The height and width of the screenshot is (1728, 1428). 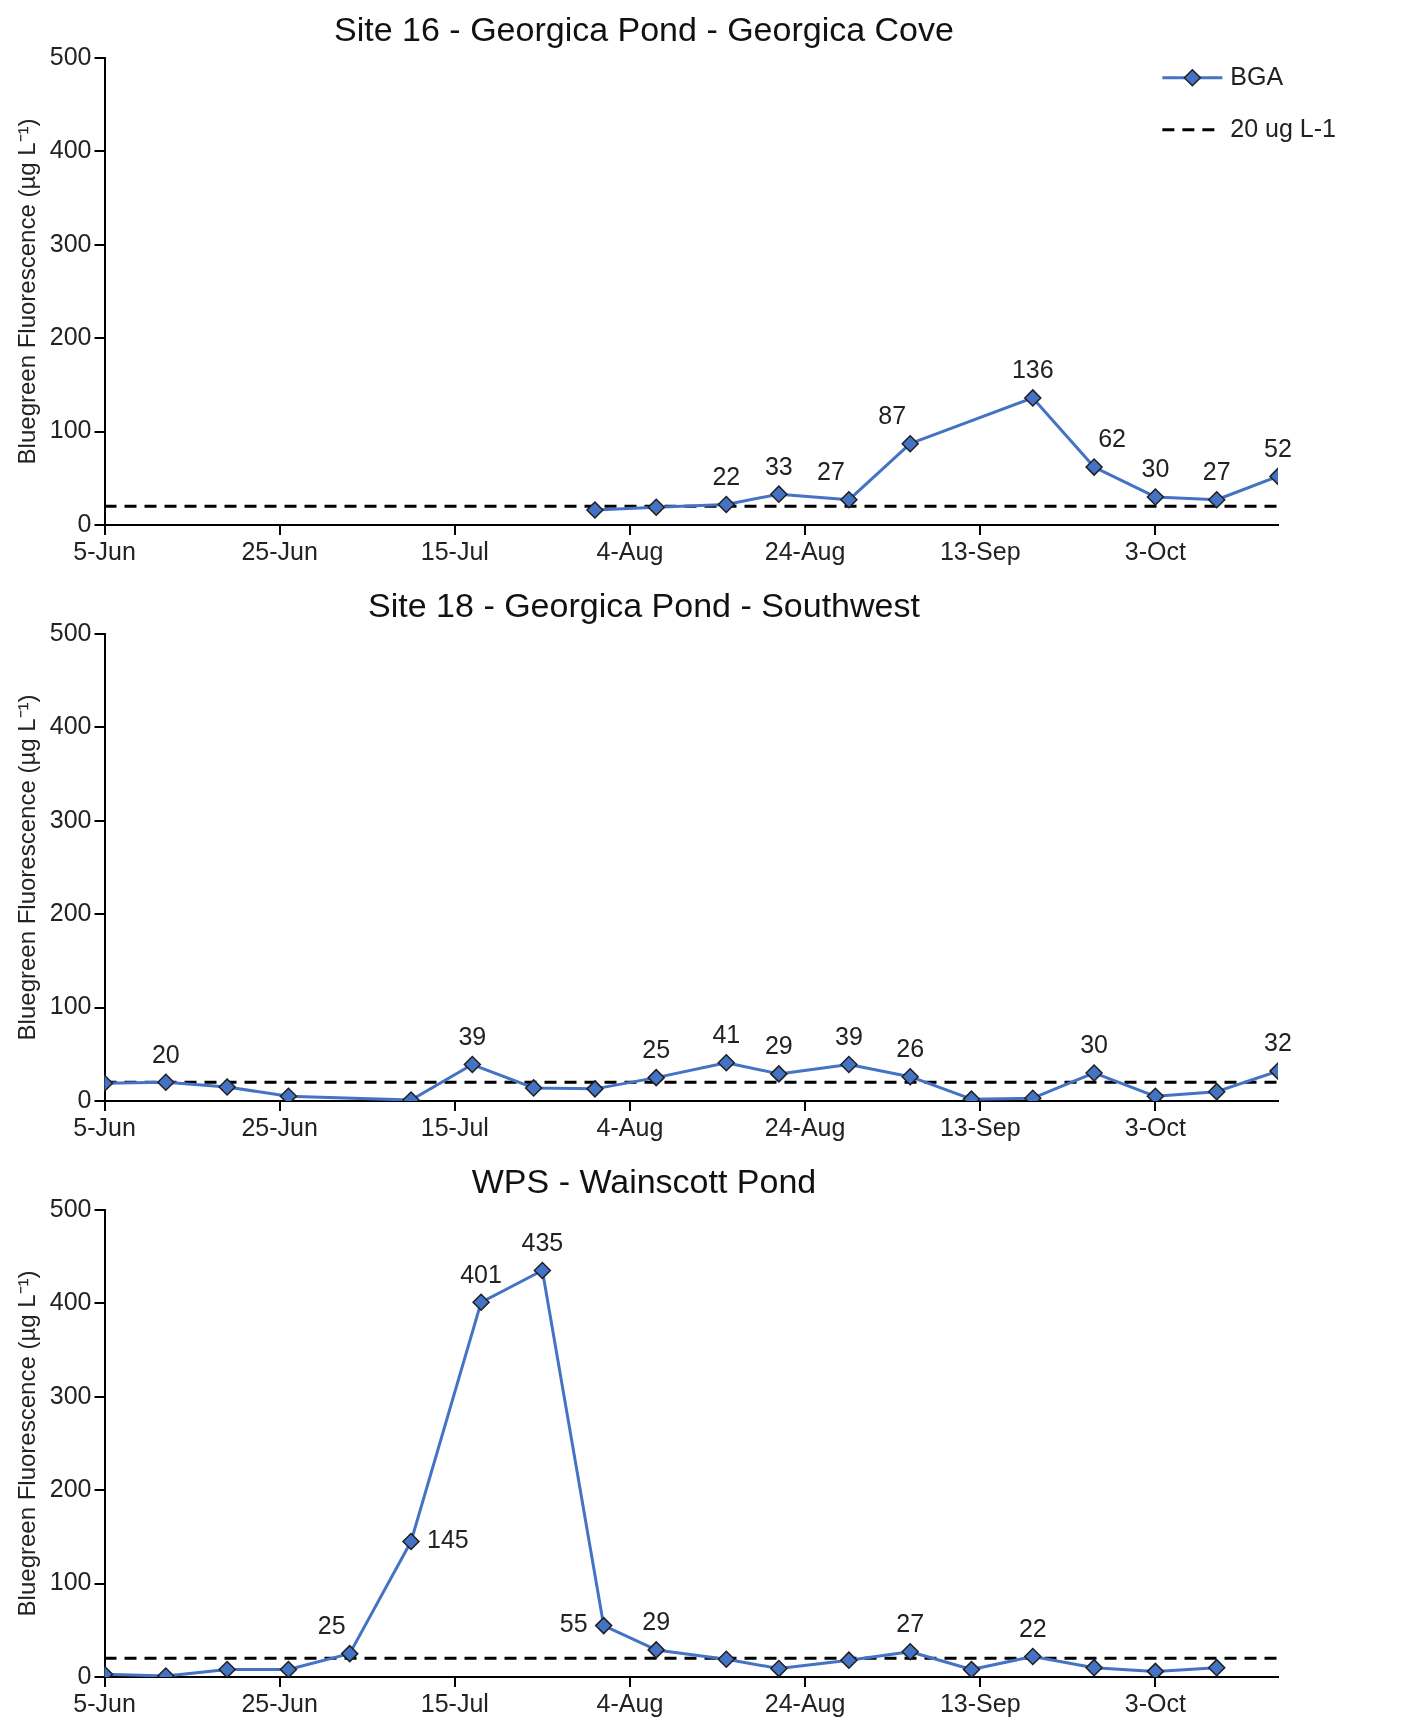 What do you see at coordinates (726, 1034) in the screenshot?
I see `data-label: 41` at bounding box center [726, 1034].